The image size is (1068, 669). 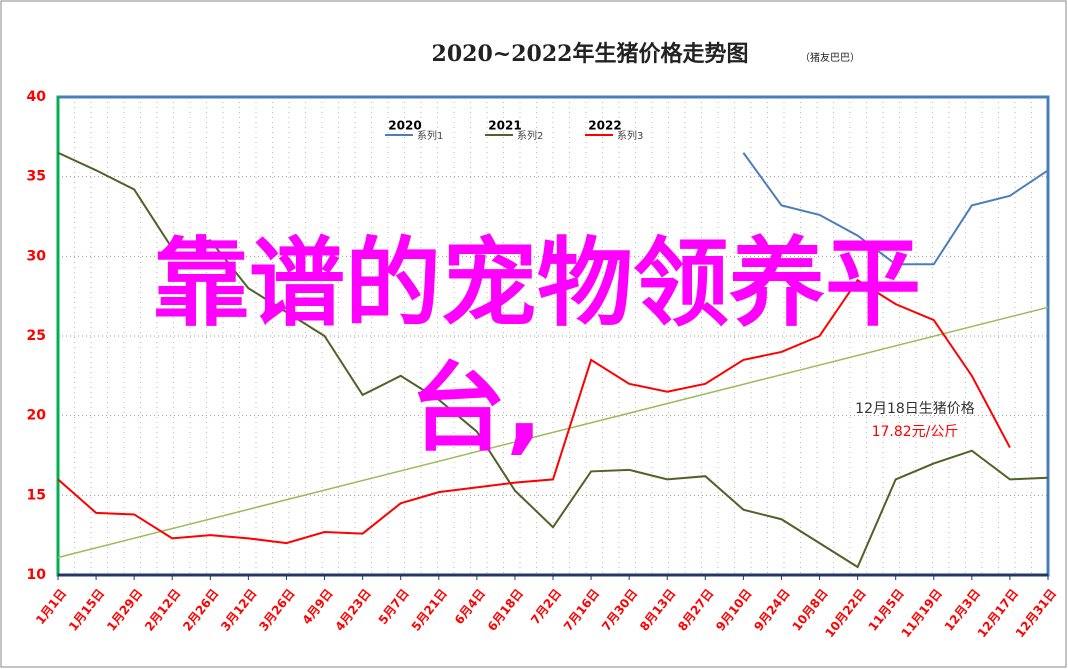 What do you see at coordinates (630, 135) in the screenshot?
I see `legend-label: 系列3` at bounding box center [630, 135].